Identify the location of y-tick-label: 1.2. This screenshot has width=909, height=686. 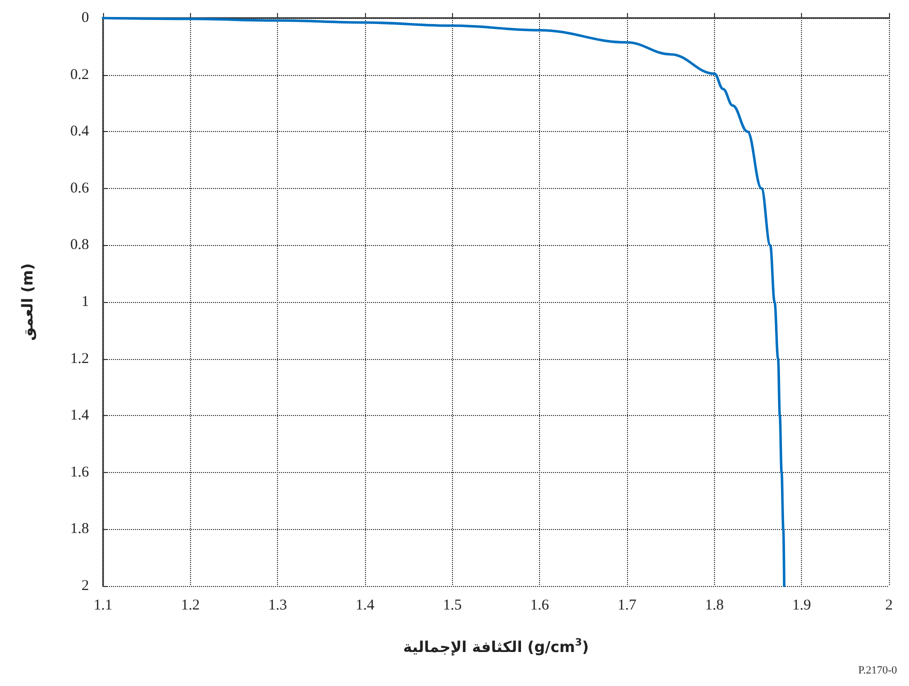
(79, 358).